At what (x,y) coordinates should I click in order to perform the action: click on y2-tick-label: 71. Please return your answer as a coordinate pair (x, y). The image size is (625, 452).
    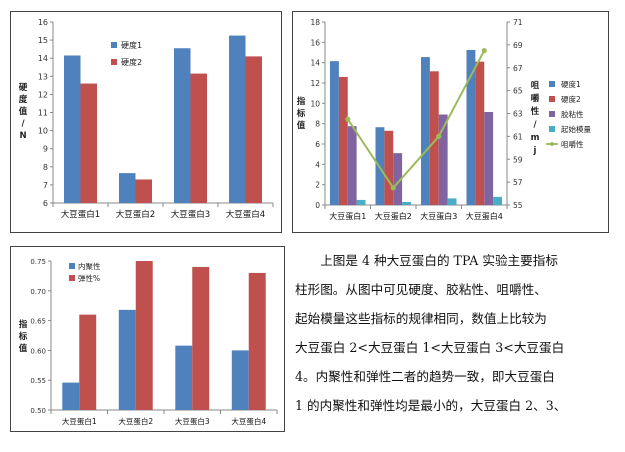
    Looking at the image, I should click on (518, 22).